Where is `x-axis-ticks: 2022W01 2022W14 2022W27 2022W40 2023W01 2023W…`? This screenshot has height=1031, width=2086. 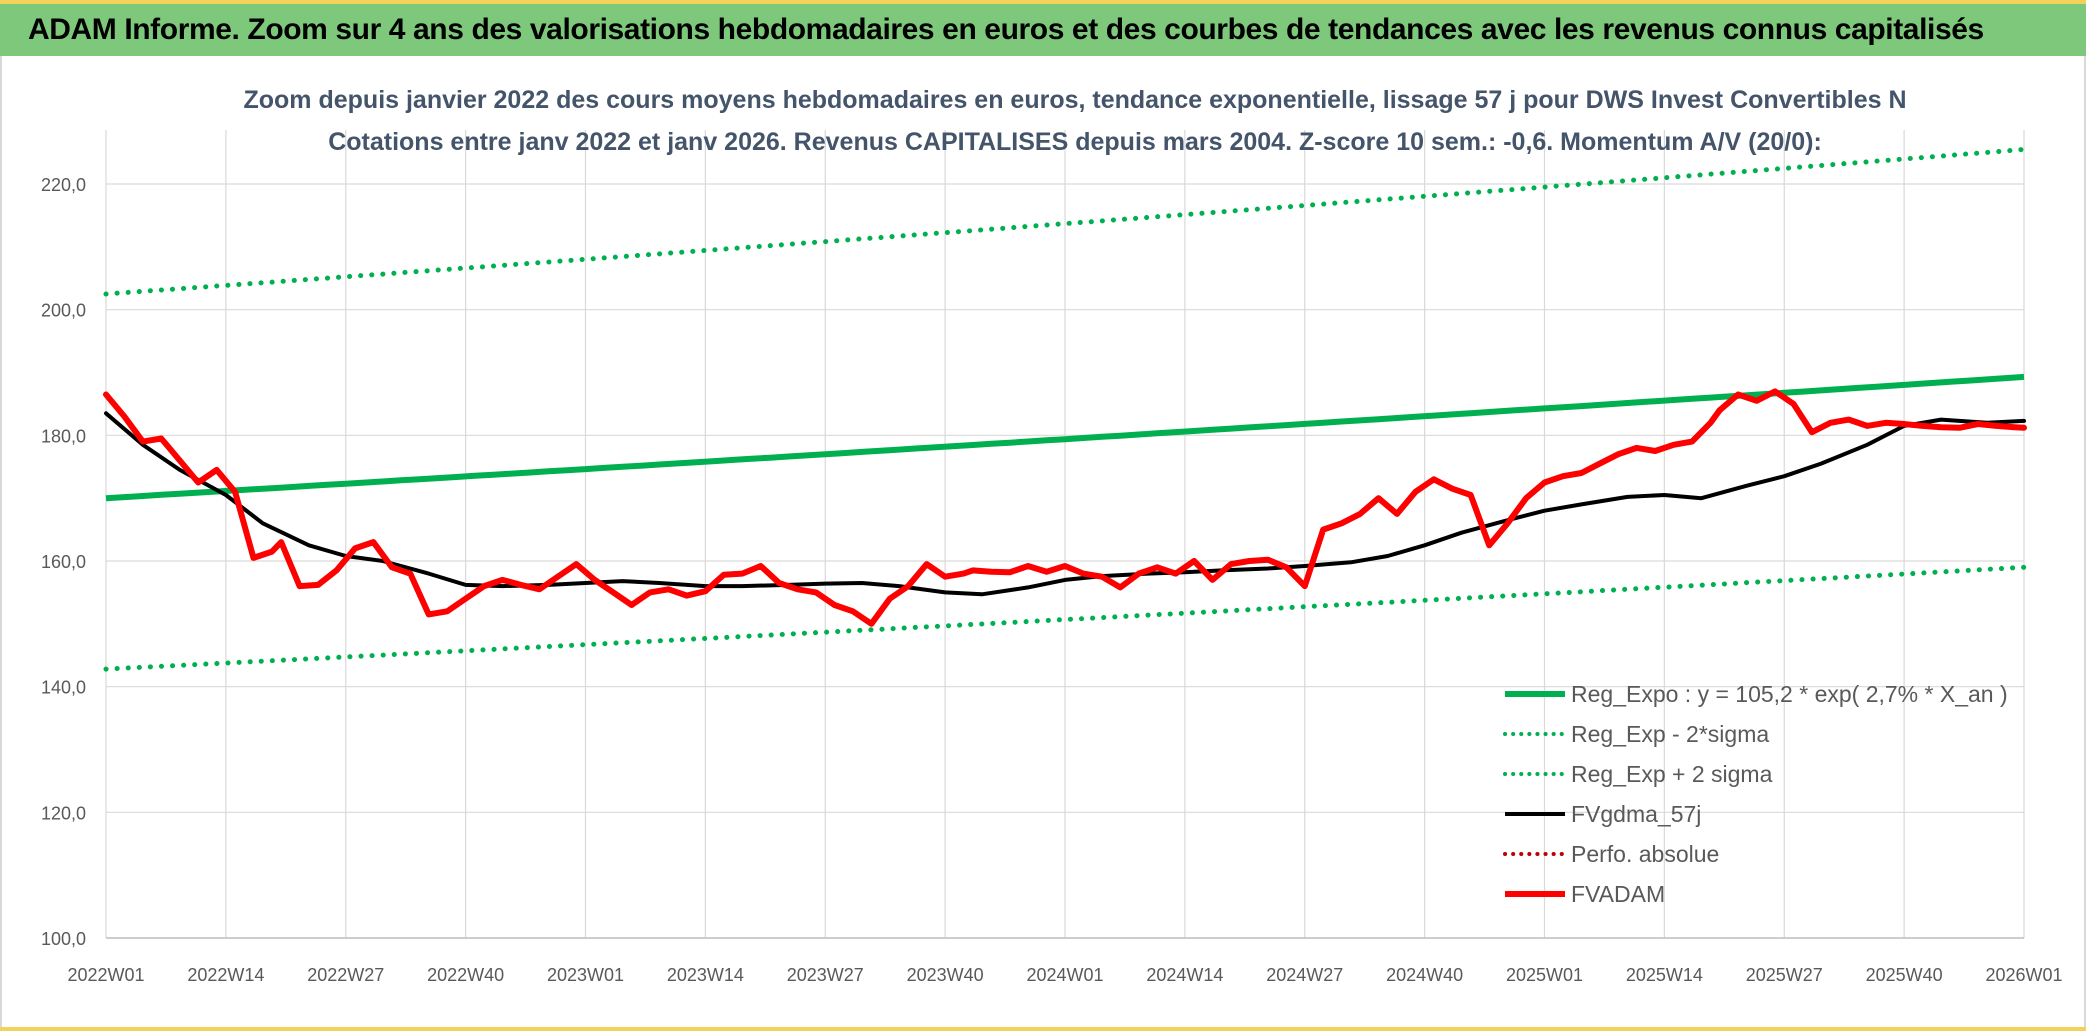 x-axis-ticks: 2022W01 2022W14 2022W27 2022W40 2023W01 2023W… is located at coordinates (1064, 975).